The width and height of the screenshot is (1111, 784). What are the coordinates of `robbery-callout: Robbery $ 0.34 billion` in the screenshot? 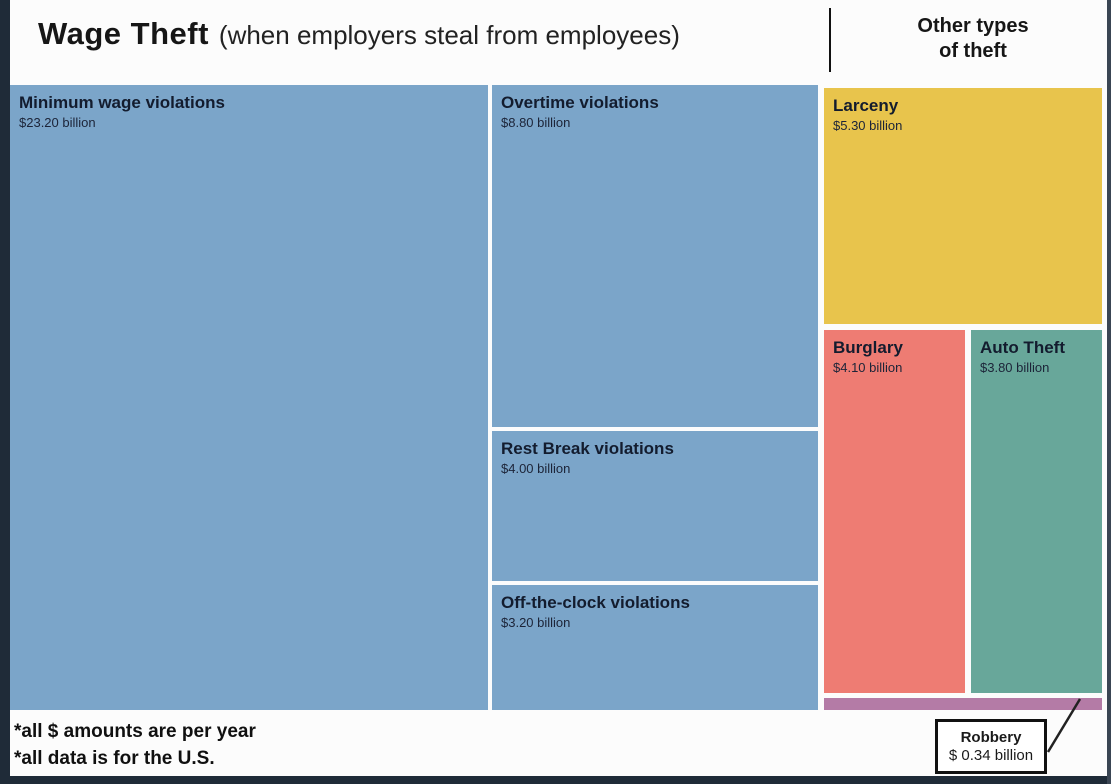 It's located at (991, 746).